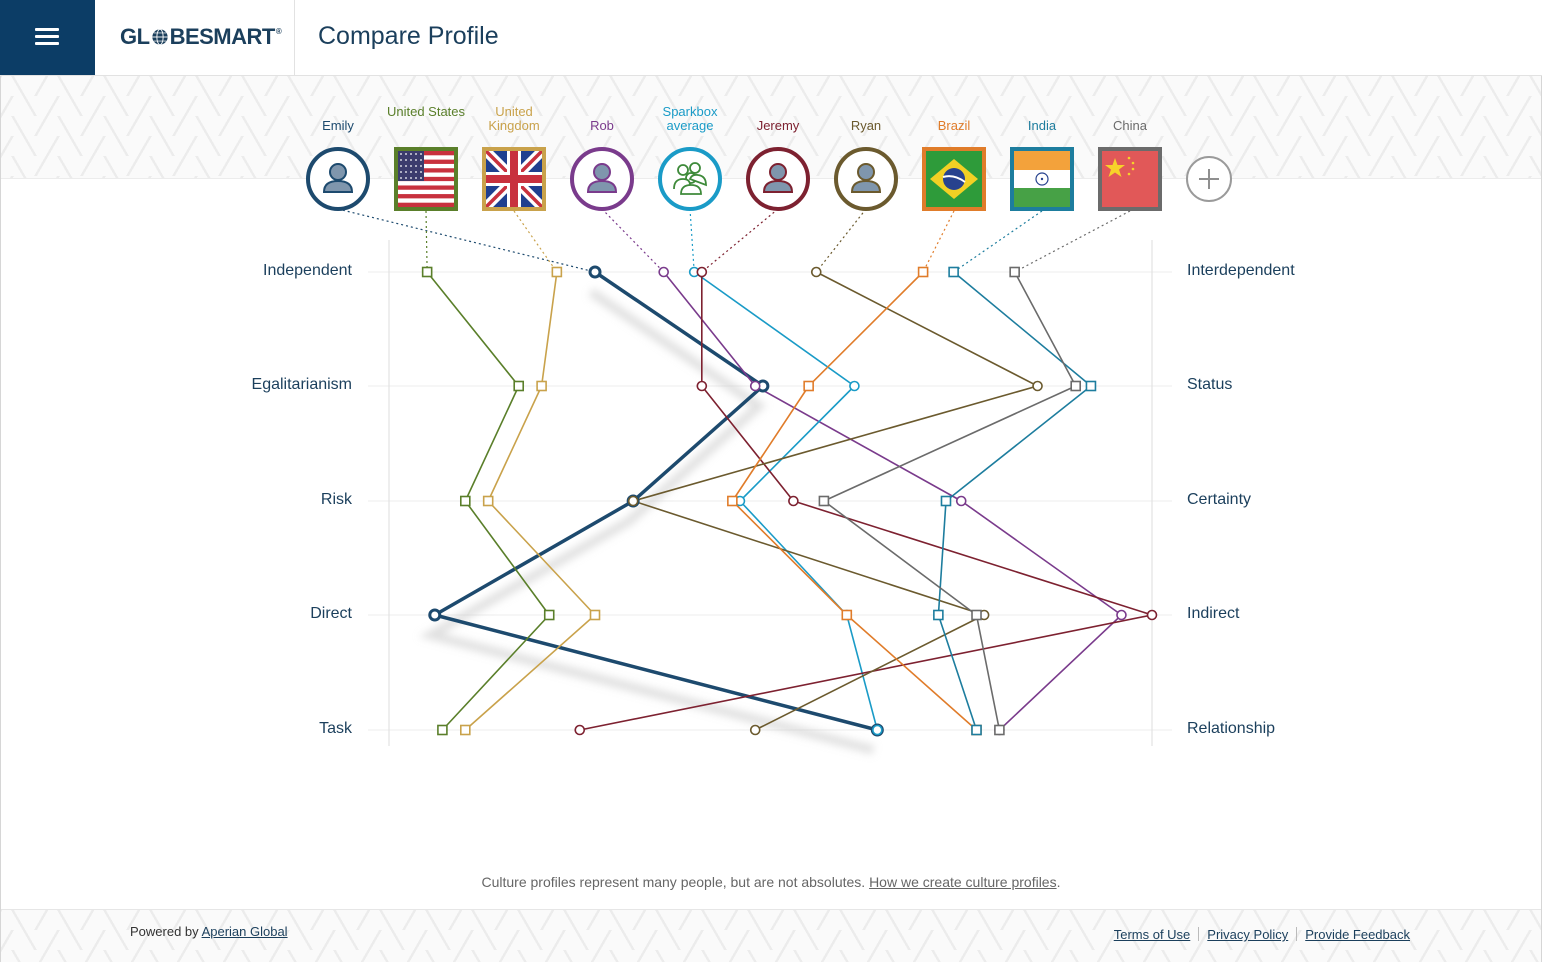 This screenshot has height=962, width=1542. Describe the element at coordinates (159, 37) in the screenshot. I see `globe-icon` at that location.